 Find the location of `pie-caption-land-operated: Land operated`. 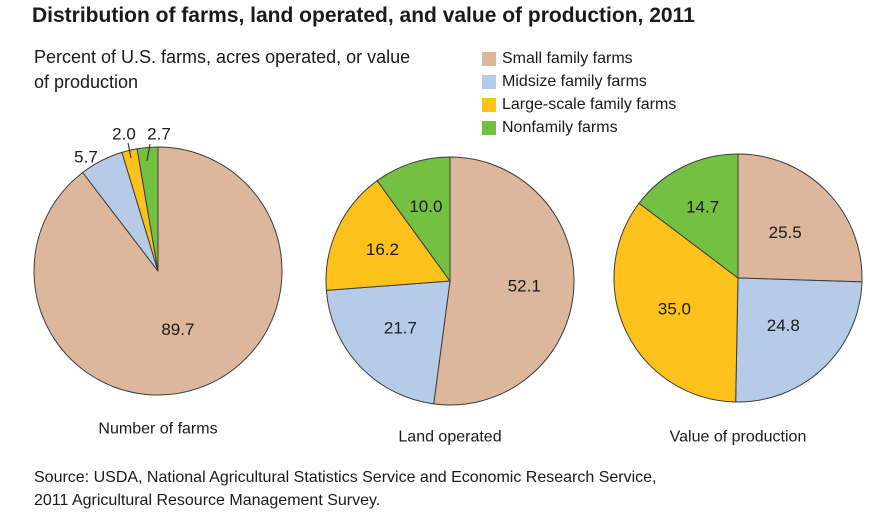

pie-caption-land-operated: Land operated is located at coordinates (449, 437).